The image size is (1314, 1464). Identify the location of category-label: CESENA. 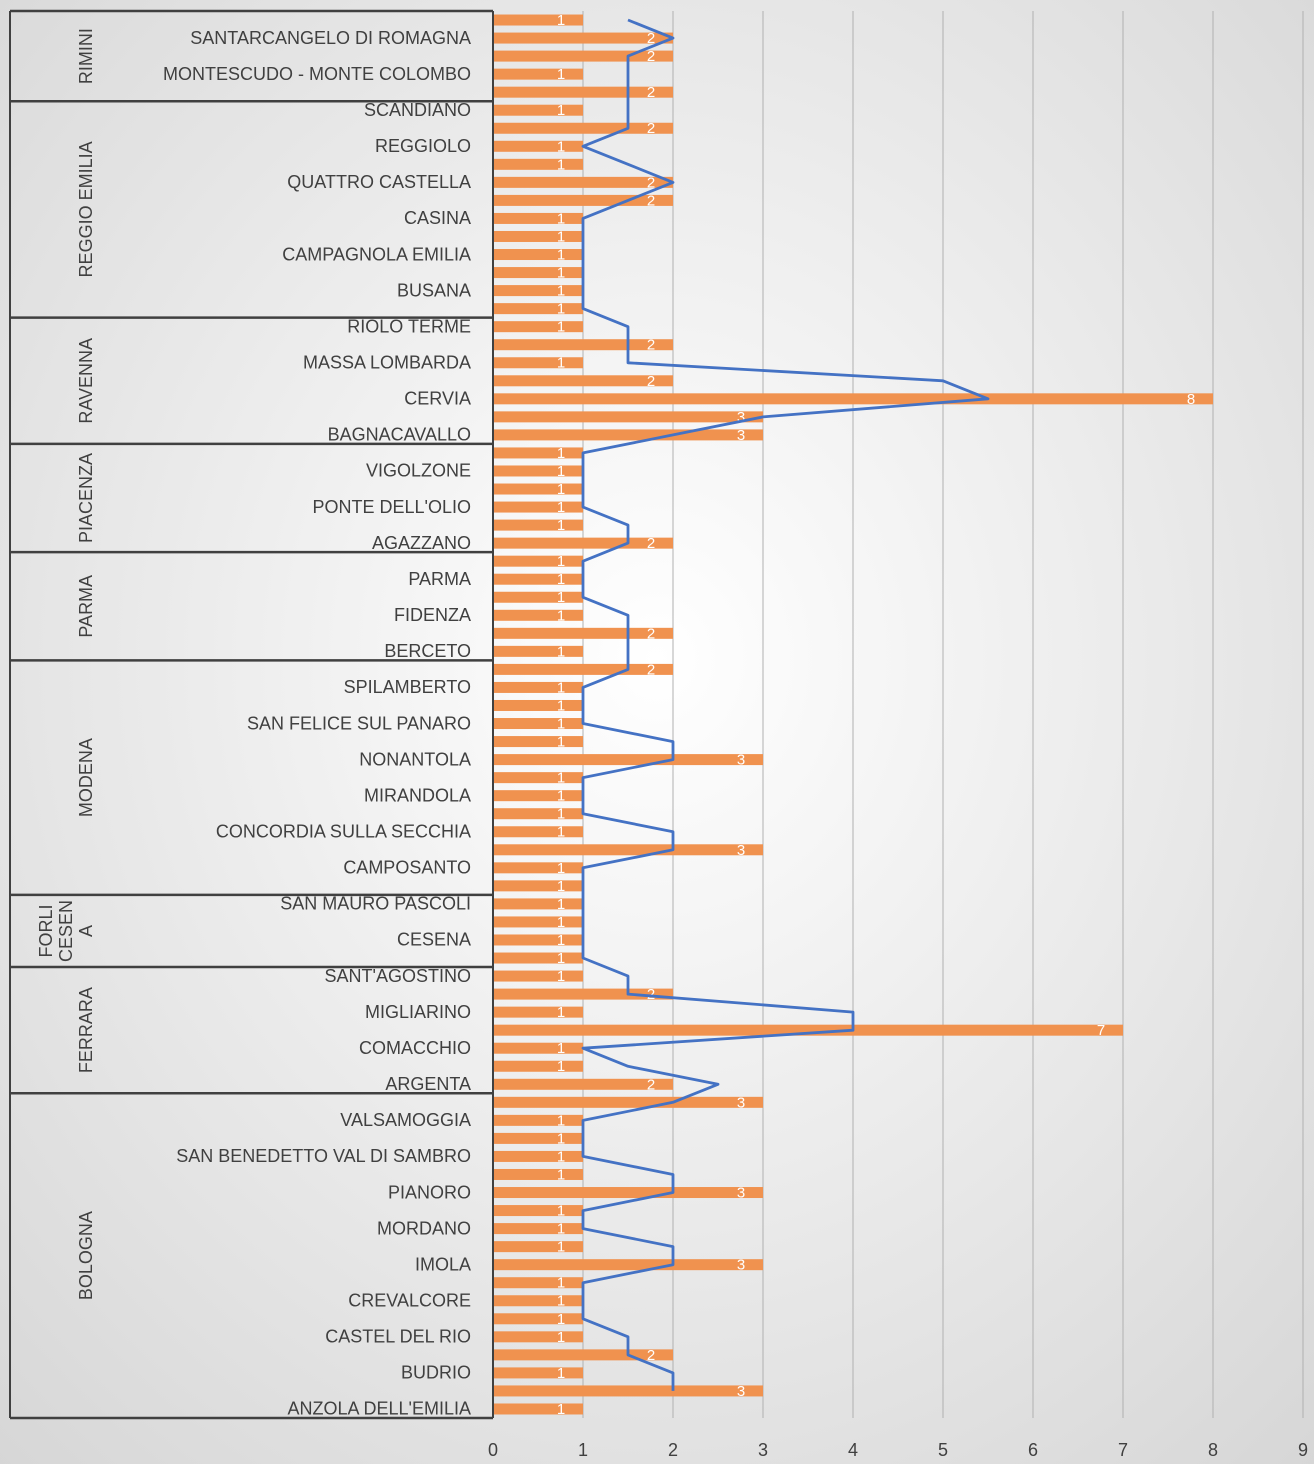
(434, 940).